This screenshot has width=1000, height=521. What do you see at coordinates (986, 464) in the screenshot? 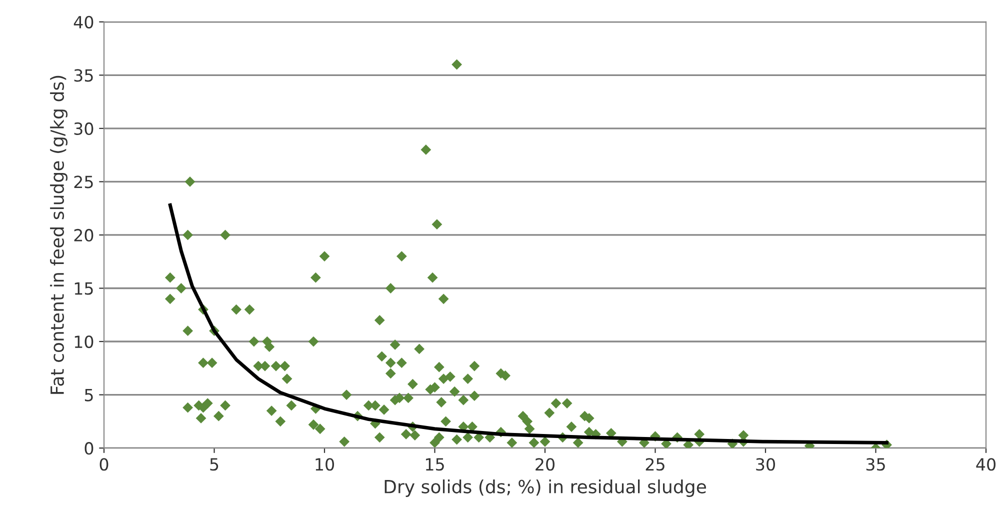
I see `x-tick-label: 40` at bounding box center [986, 464].